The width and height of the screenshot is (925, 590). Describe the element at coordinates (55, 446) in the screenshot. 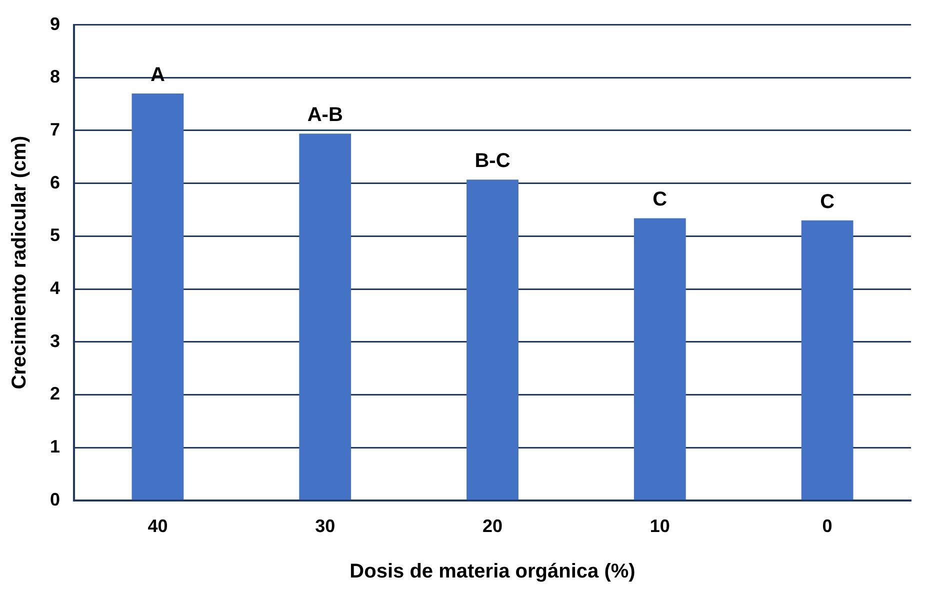

I see `y-tick-label: 1` at that location.